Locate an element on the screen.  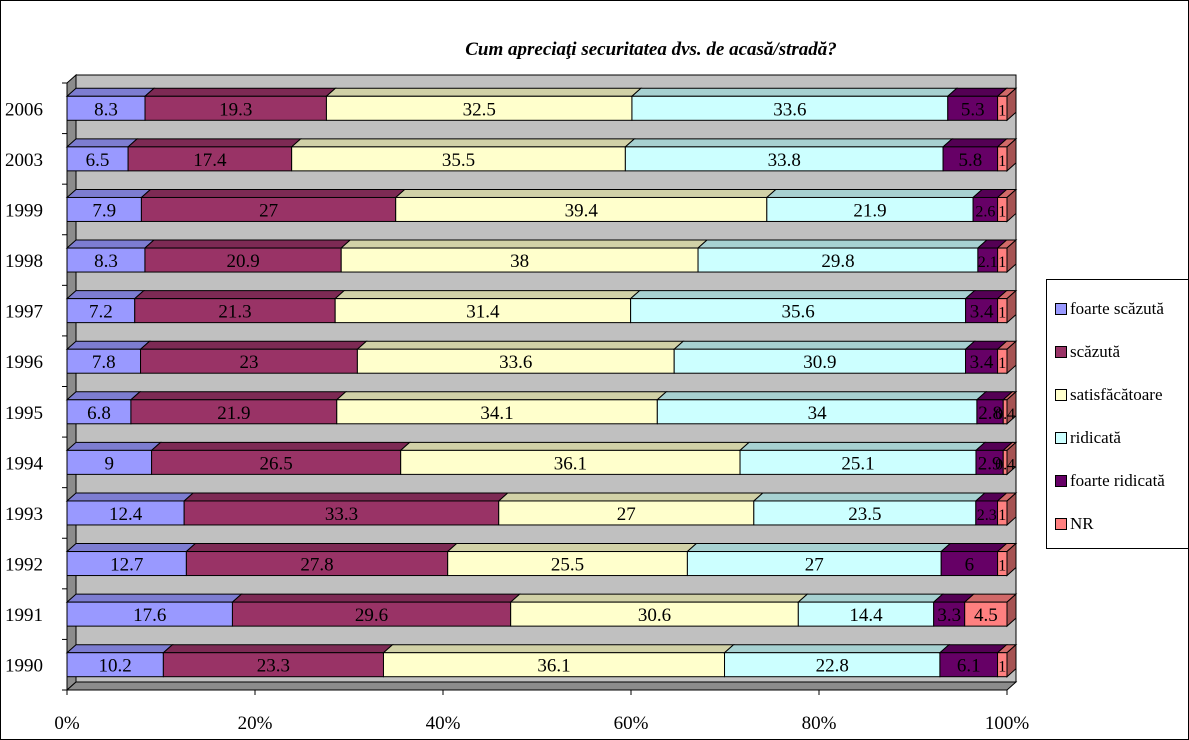
y-tick-label: 1996 is located at coordinates (24, 362).